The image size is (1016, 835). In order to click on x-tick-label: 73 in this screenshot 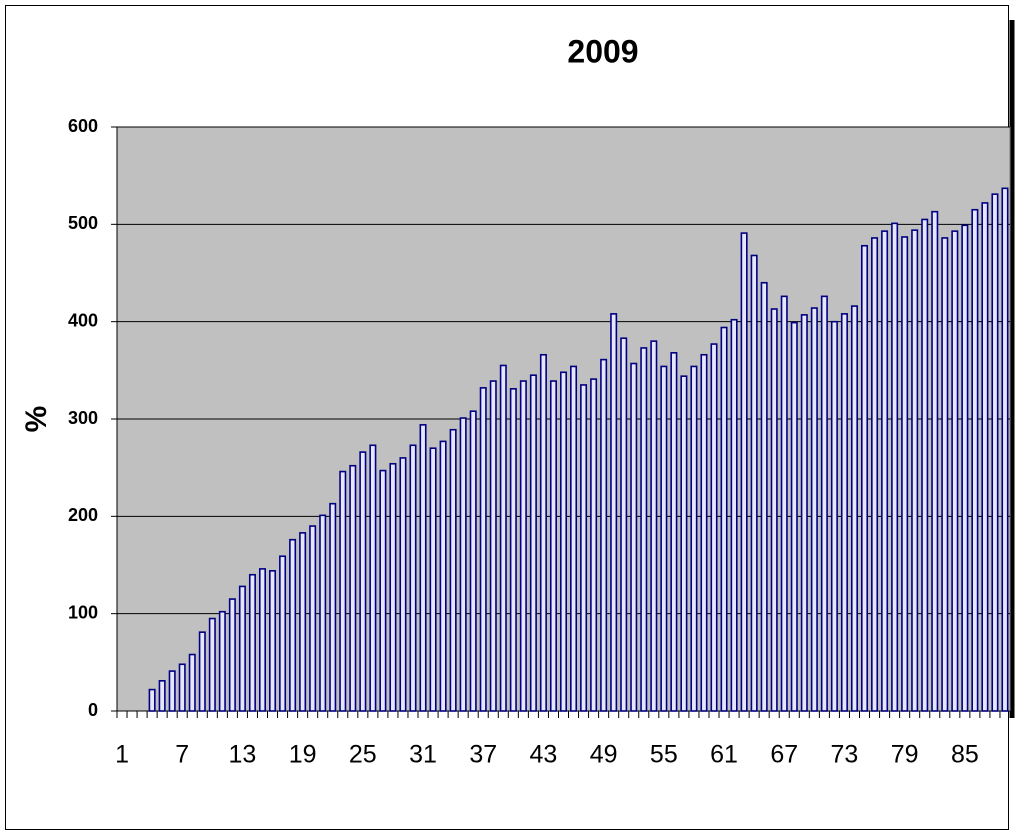, I will do `click(845, 755)`.